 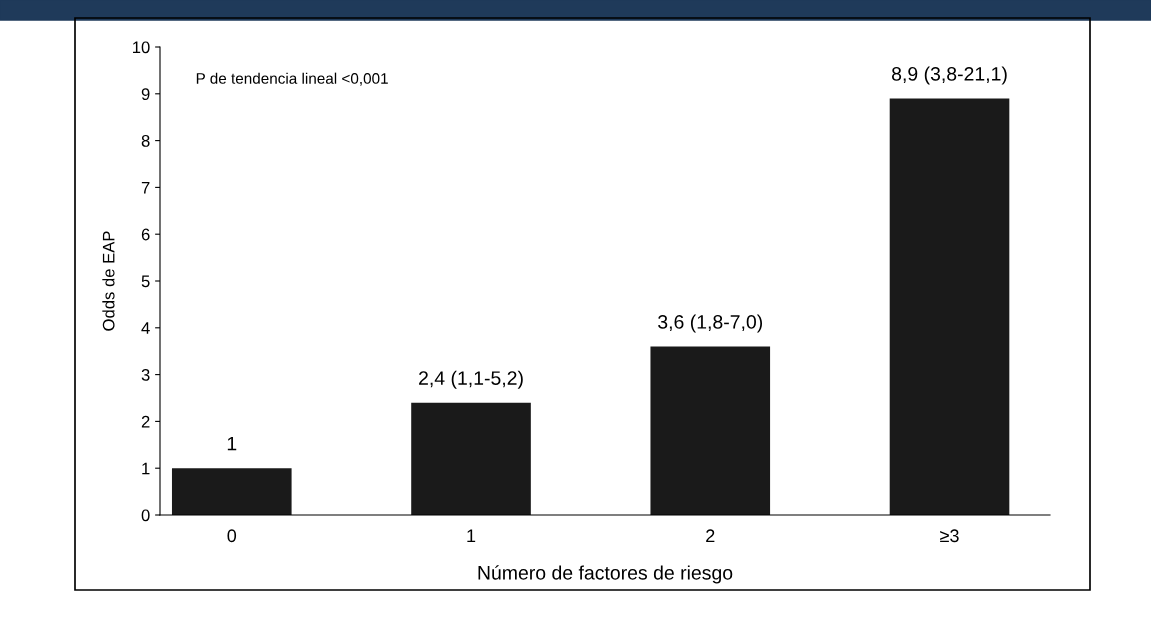 I want to click on data-label: 3,6 (1,8-7,0), so click(x=710, y=323).